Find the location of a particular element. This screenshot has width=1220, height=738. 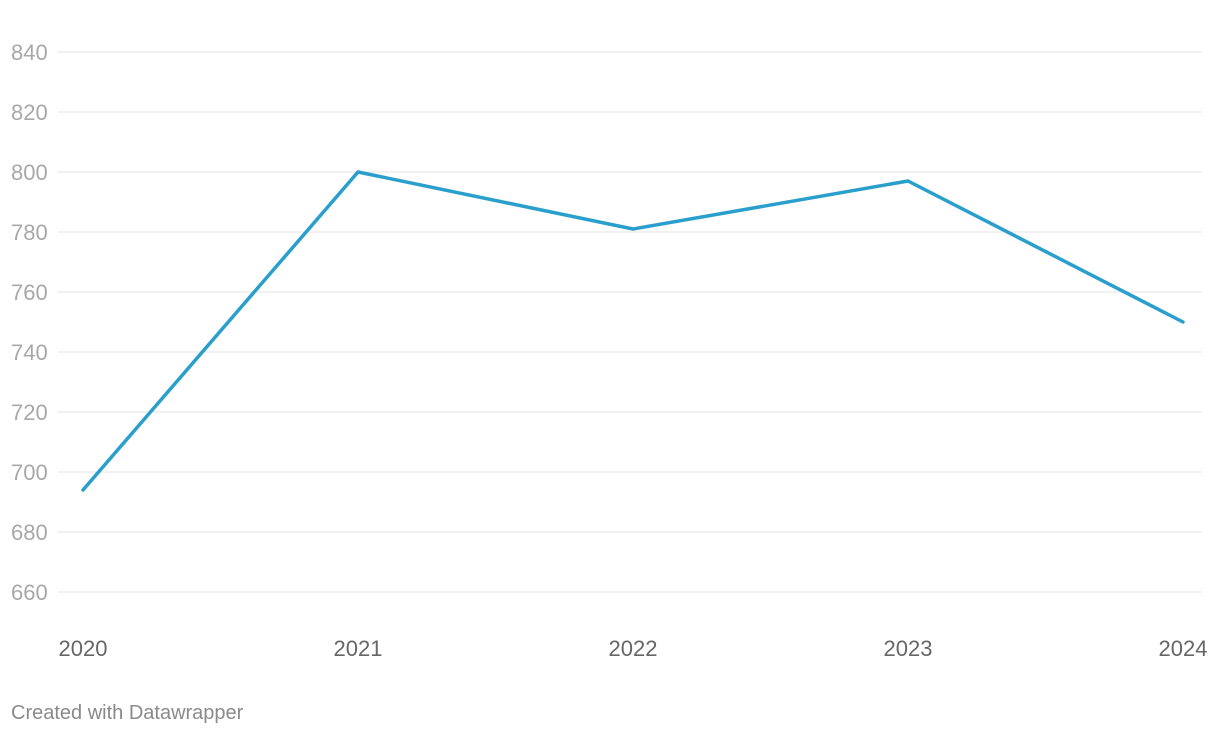

x-tick-label: 2023 is located at coordinates (908, 648).